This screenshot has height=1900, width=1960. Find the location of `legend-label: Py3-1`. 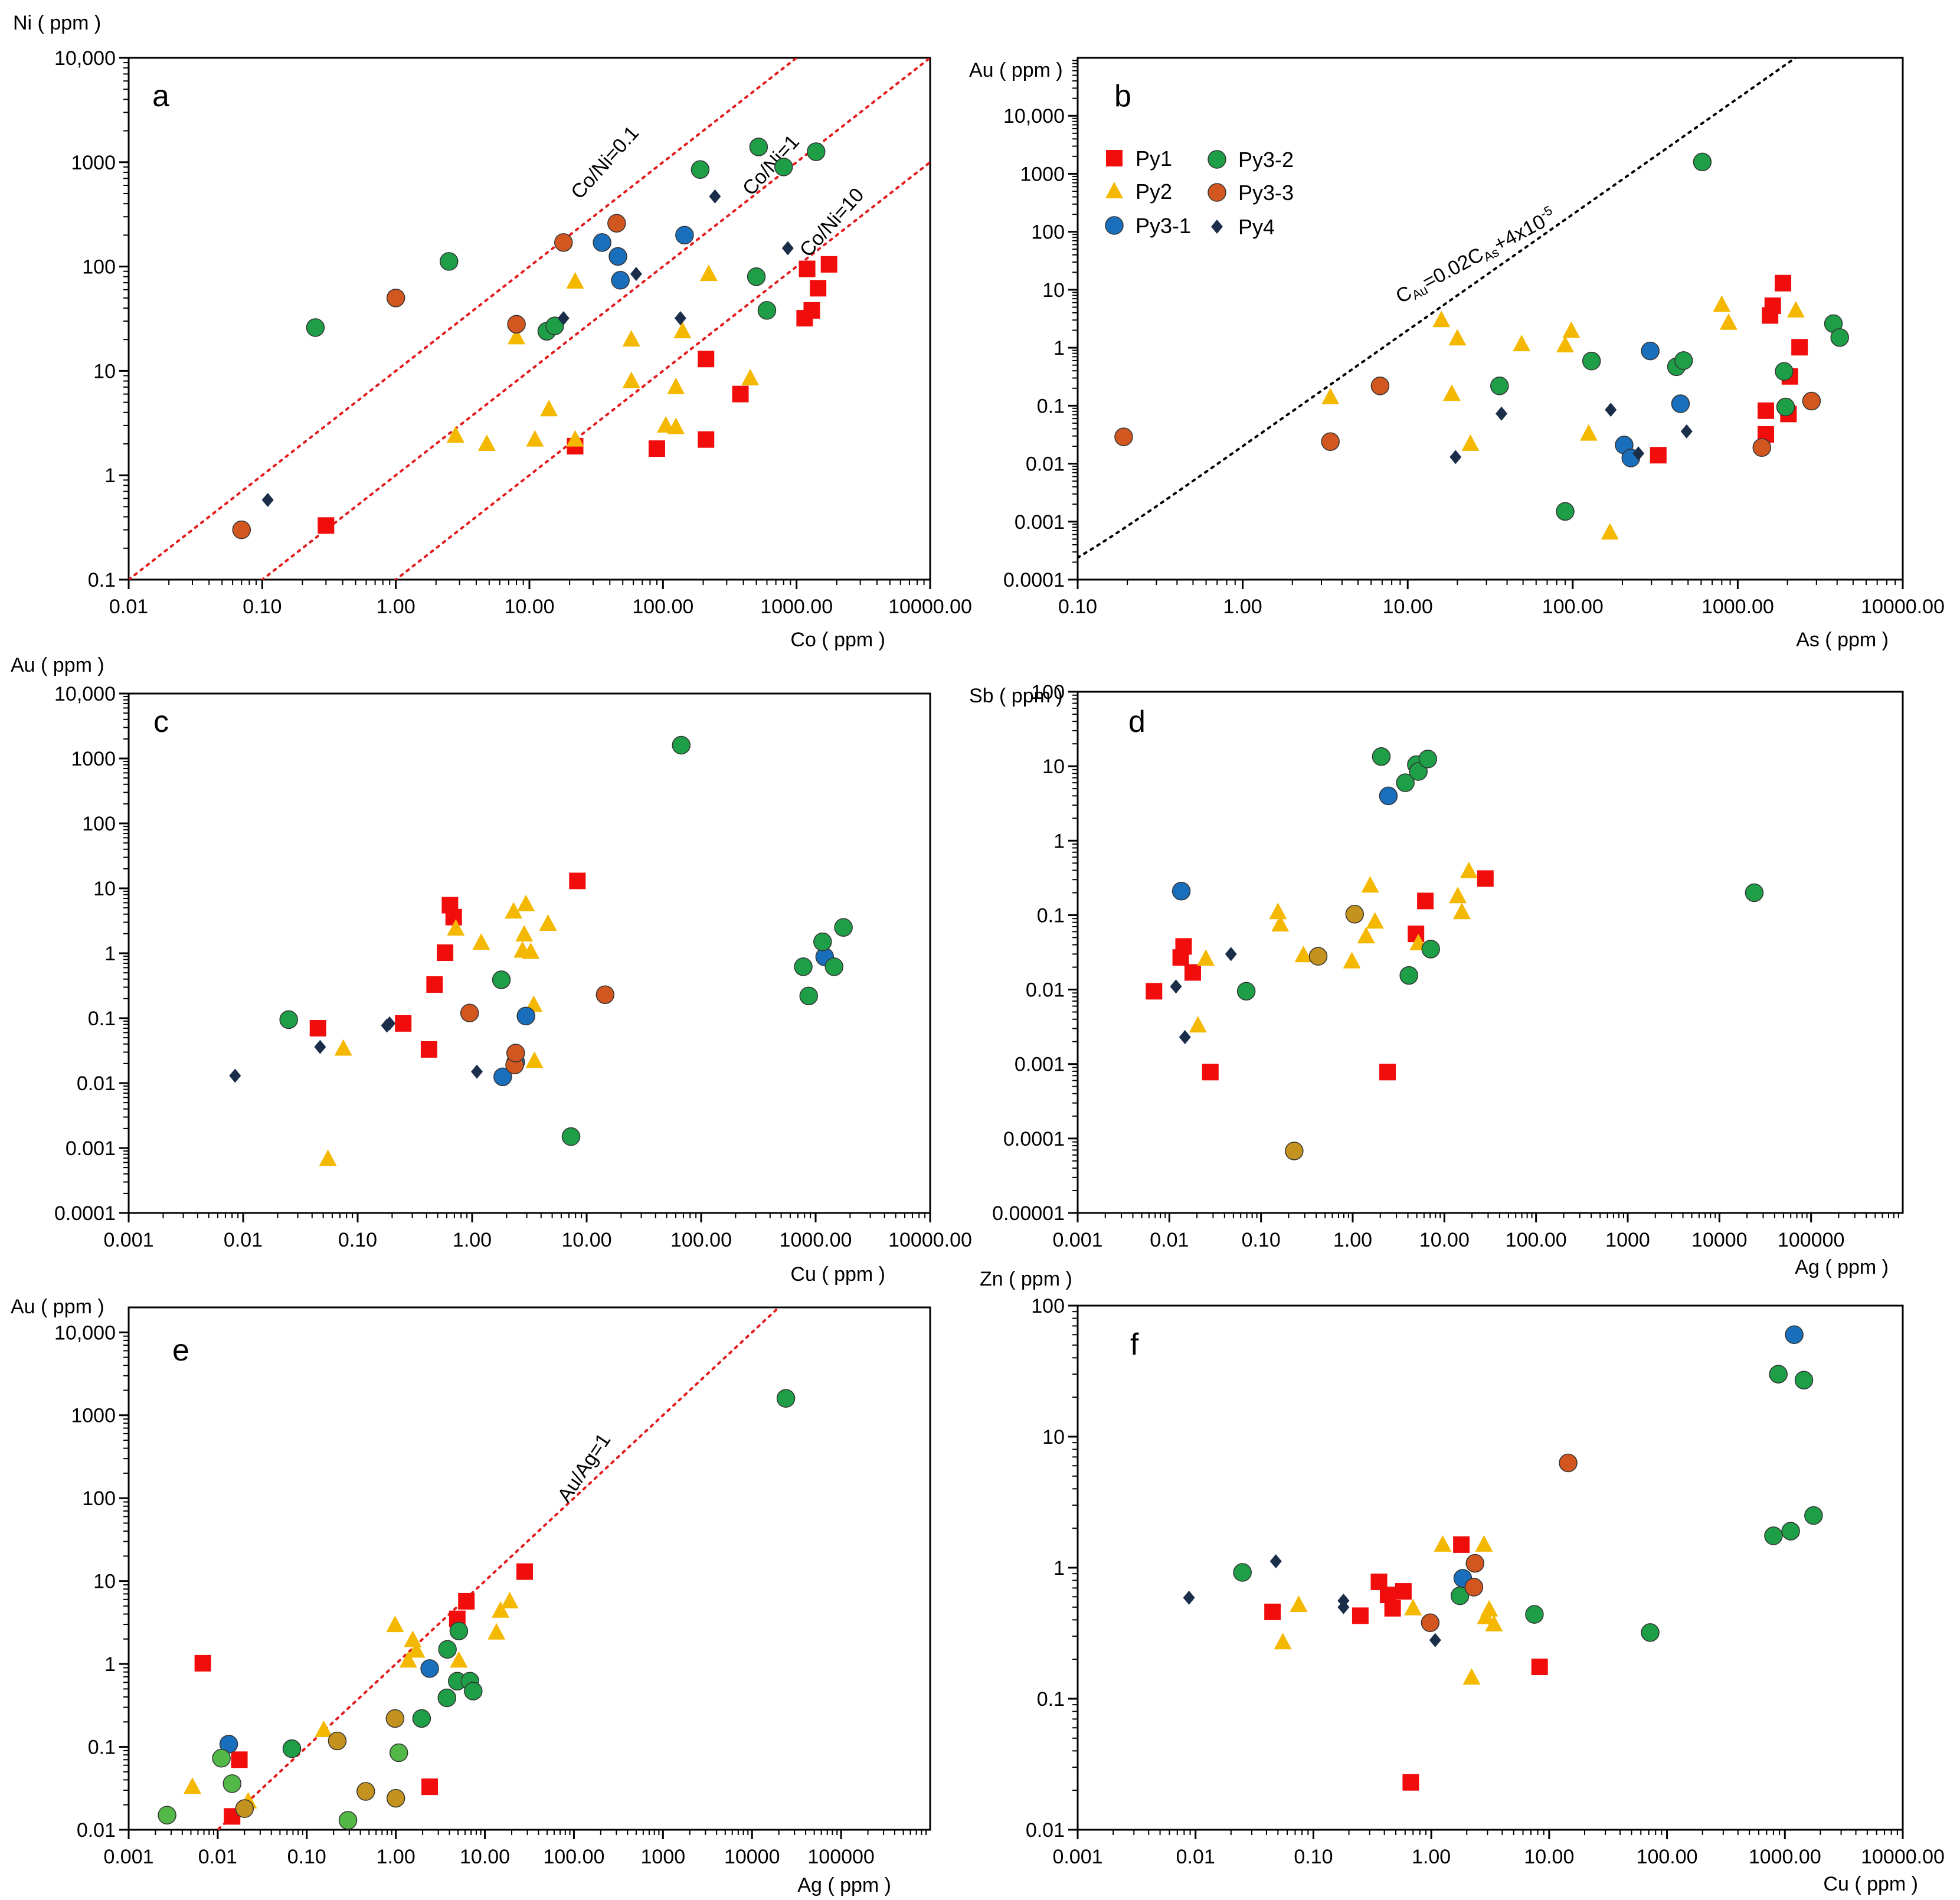

legend-label: Py3-1 is located at coordinates (1163, 226).